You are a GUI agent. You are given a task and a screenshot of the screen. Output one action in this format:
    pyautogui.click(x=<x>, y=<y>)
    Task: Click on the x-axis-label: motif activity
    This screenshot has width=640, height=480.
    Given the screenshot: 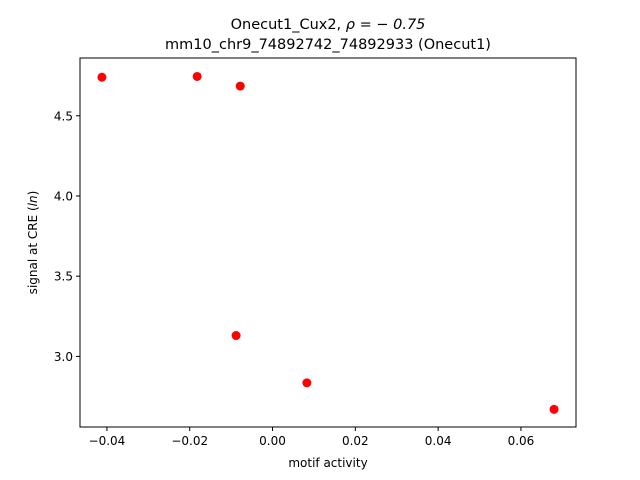 What is the action you would take?
    pyautogui.click(x=327, y=463)
    